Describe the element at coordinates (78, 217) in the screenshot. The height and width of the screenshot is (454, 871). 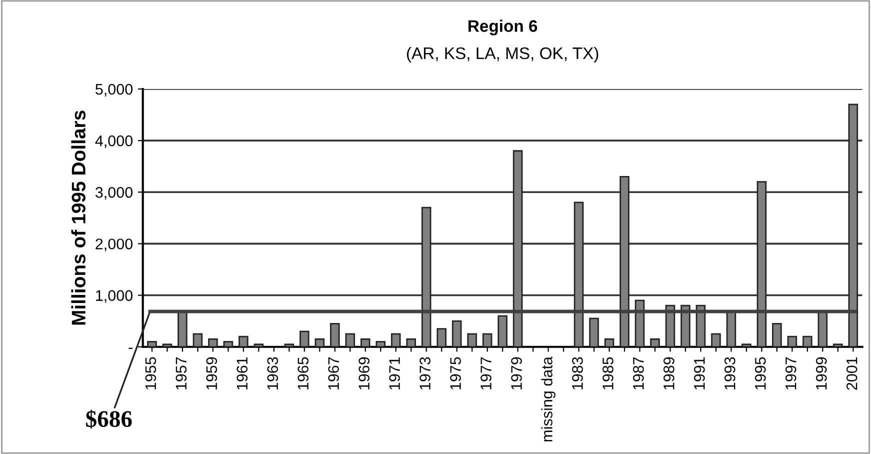
I see `y-axis-title: Millions of 1995 Dollars` at that location.